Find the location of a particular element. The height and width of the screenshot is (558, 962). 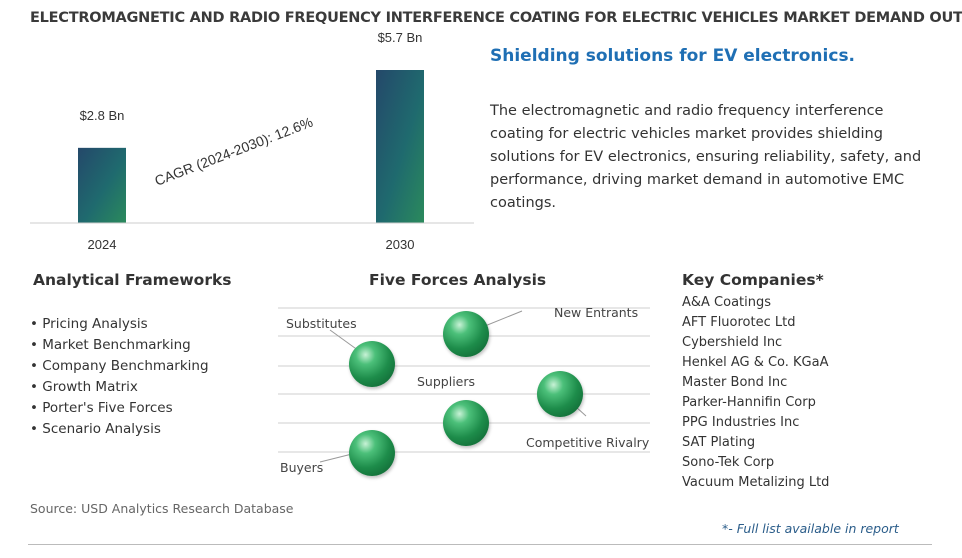

suppliers-sphere-icon is located at coordinates (560, 394).